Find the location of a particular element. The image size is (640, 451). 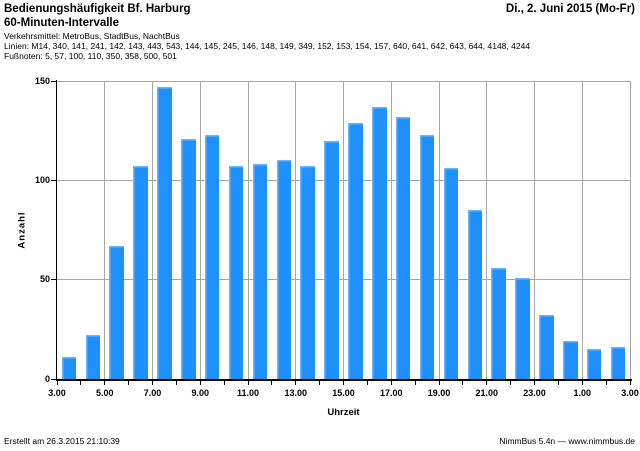

report-title: Bedienungshäufigkeit Bf. Harburg is located at coordinates (97, 9).